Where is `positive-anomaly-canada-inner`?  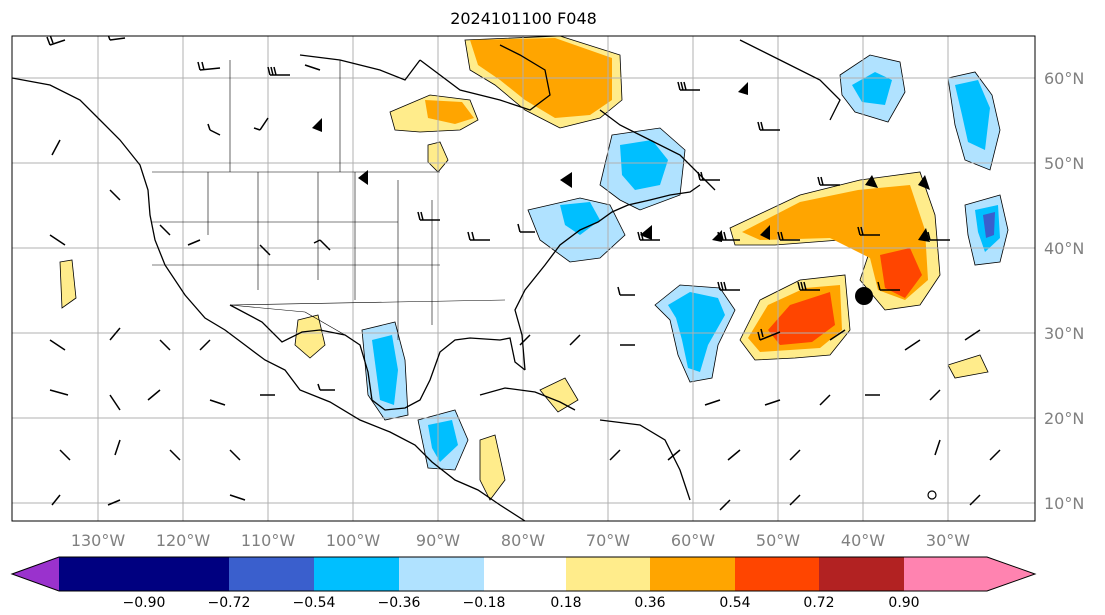
positive-anomaly-canada-inner is located at coordinates (449, 112).